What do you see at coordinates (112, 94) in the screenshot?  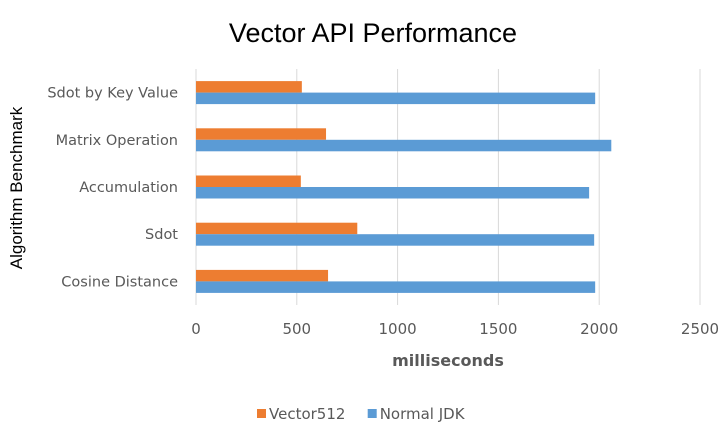 I see `category-label-sdot-by-key-value: Sdot by Key Value` at bounding box center [112, 94].